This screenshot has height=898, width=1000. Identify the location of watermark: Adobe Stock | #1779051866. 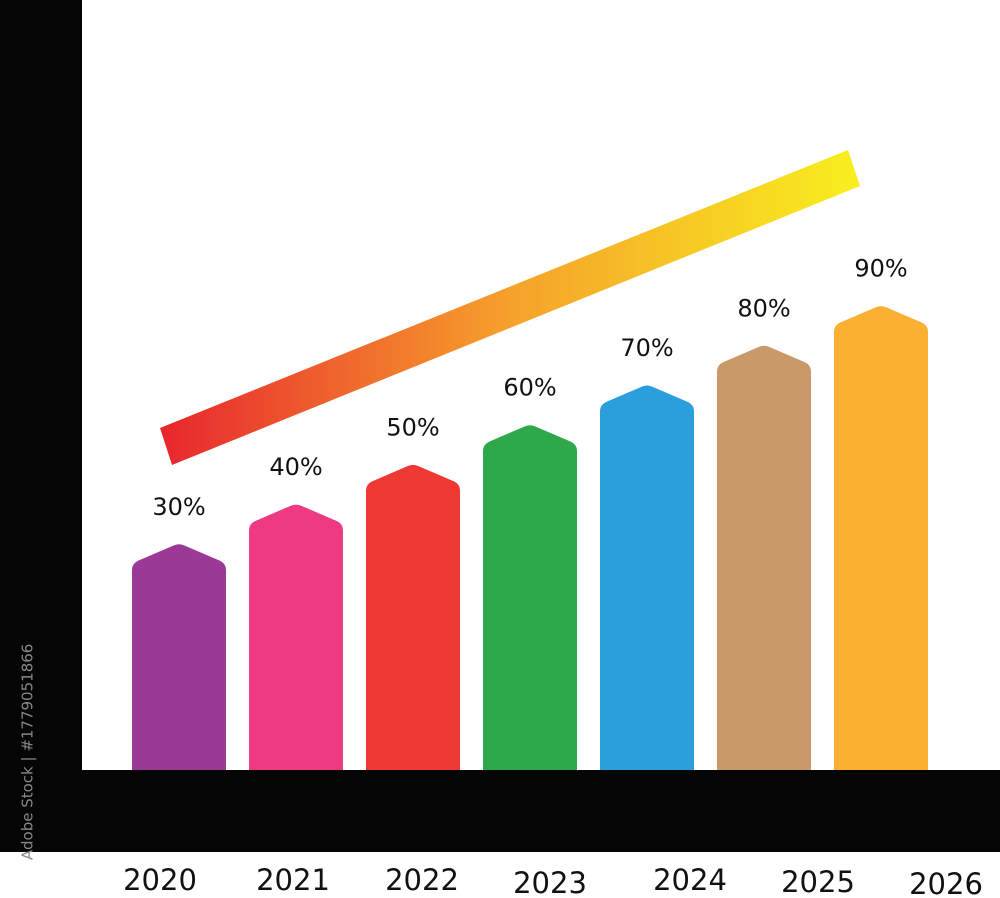
(28, 752).